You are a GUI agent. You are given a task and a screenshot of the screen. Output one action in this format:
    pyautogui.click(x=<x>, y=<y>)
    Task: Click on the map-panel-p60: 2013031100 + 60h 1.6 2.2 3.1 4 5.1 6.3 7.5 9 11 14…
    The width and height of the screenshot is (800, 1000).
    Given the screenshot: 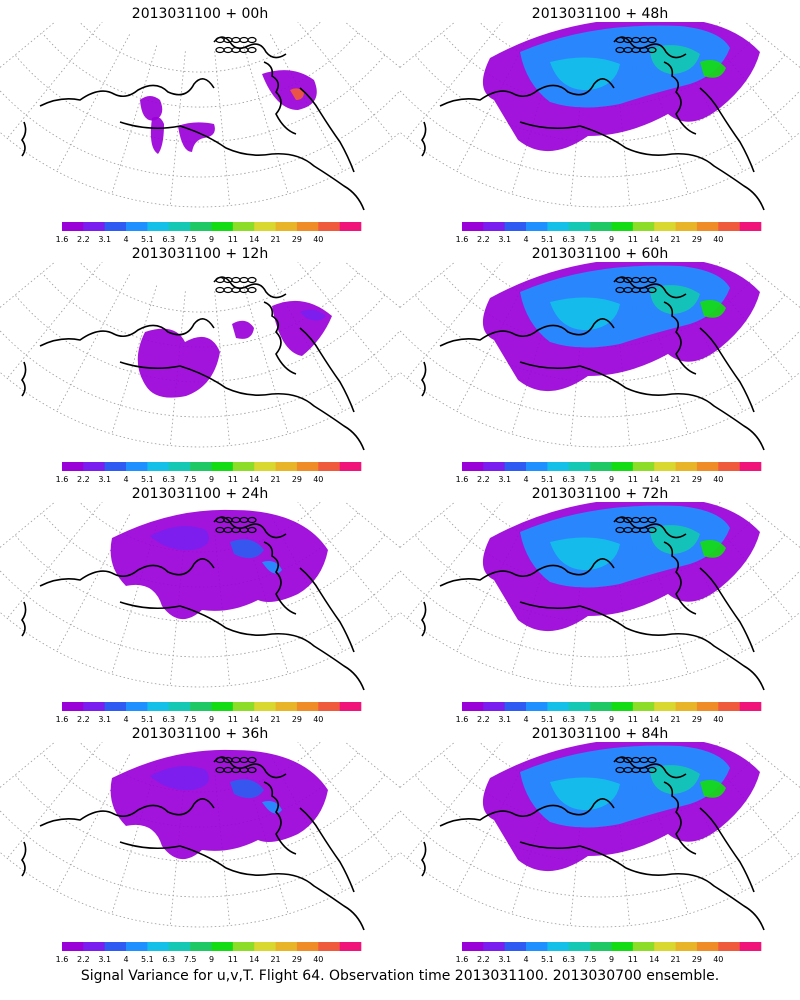 What is the action you would take?
    pyautogui.click(x=600, y=362)
    